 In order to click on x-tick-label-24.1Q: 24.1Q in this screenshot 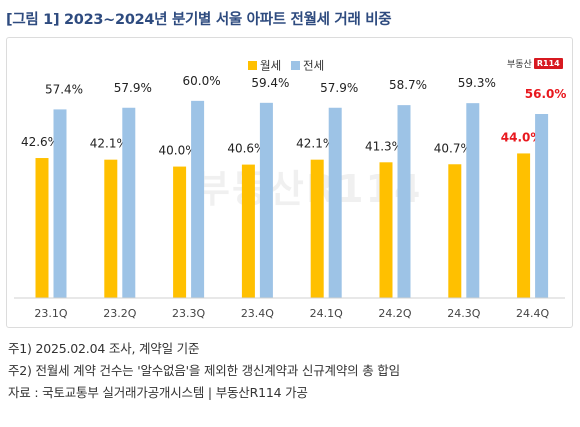, I will do `click(326, 313)`.